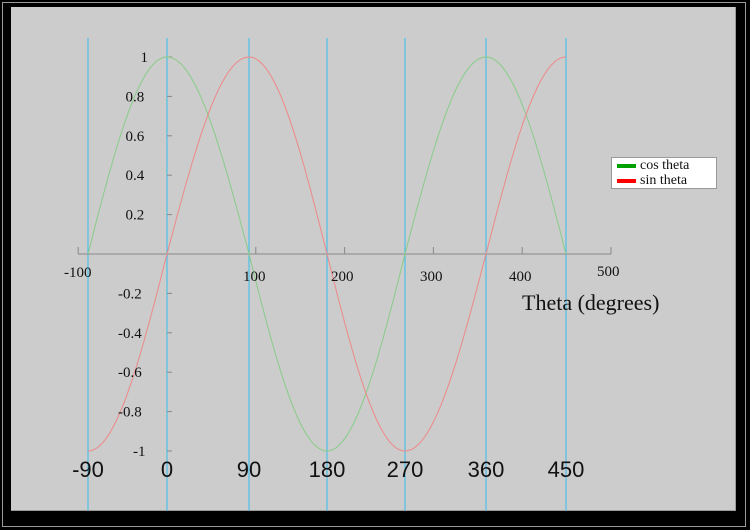  What do you see at coordinates (167, 469) in the screenshot?
I see `reference-label: 0` at bounding box center [167, 469].